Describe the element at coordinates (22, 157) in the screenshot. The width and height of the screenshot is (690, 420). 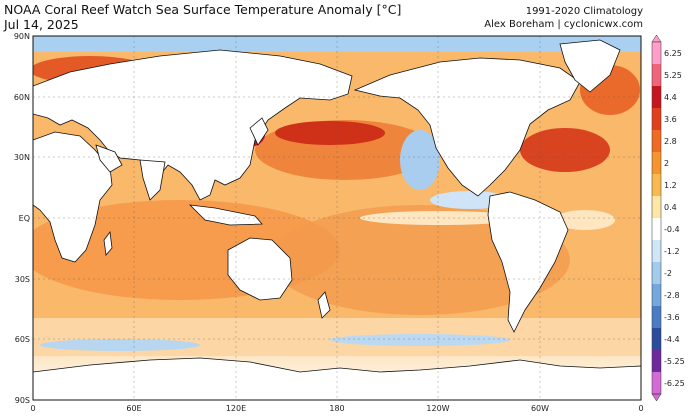
I see `lat-label: 30N` at that location.